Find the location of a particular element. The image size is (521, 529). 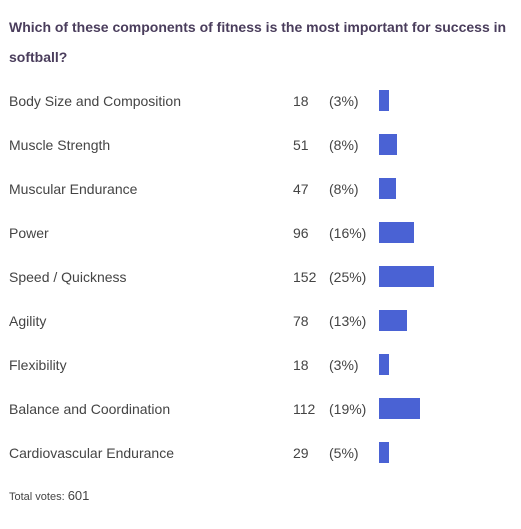

result-row: Power 96 (16%) is located at coordinates (260, 233).